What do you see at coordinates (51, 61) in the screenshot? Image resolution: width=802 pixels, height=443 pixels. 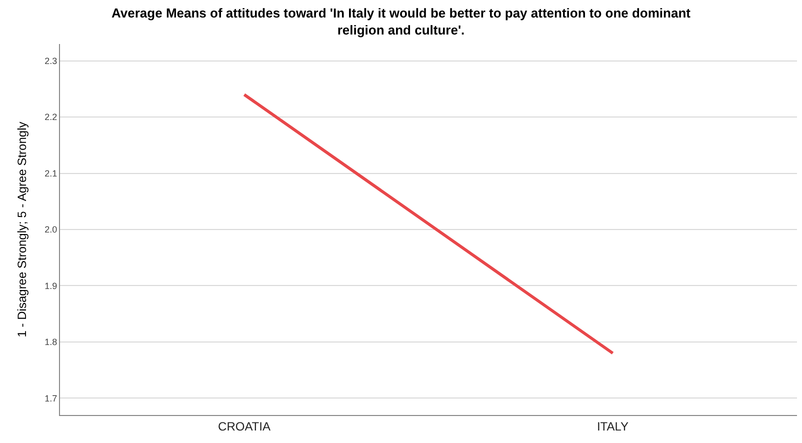 I see `y-tick-label: 2.3` at bounding box center [51, 61].